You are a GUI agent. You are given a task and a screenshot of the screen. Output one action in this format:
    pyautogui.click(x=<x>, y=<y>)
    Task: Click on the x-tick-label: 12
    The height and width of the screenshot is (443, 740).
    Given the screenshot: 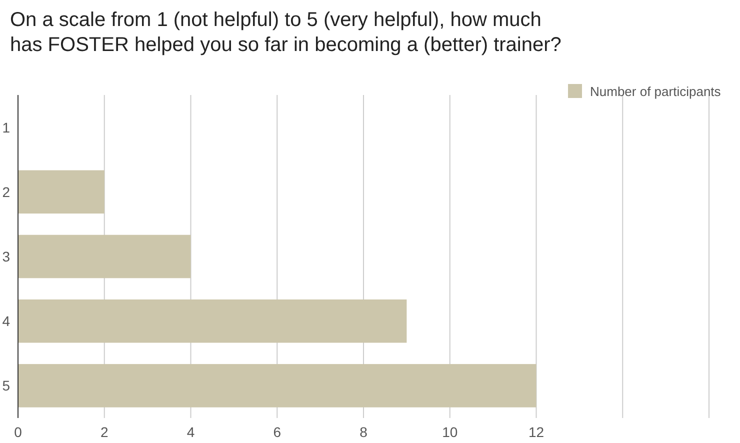 What is the action you would take?
    pyautogui.click(x=536, y=432)
    